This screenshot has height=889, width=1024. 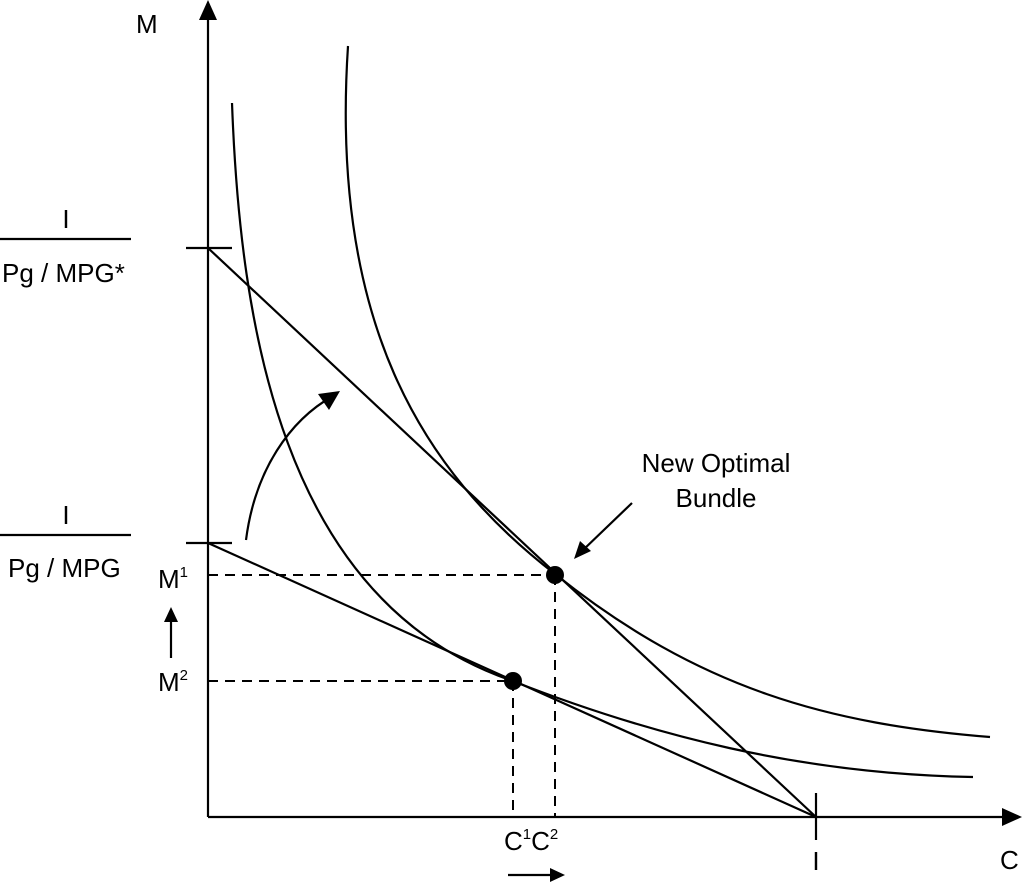 What do you see at coordinates (184, 572) in the screenshot?
I see `m1-label-sup: 1` at bounding box center [184, 572].